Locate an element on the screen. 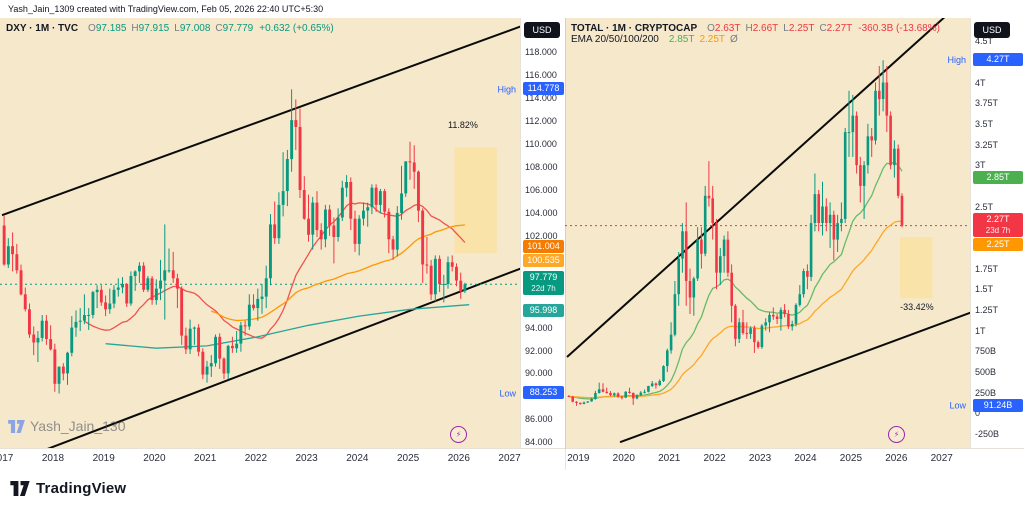 The height and width of the screenshot is (506, 1024). svg-text: 11.82% is located at coordinates (463, 125).